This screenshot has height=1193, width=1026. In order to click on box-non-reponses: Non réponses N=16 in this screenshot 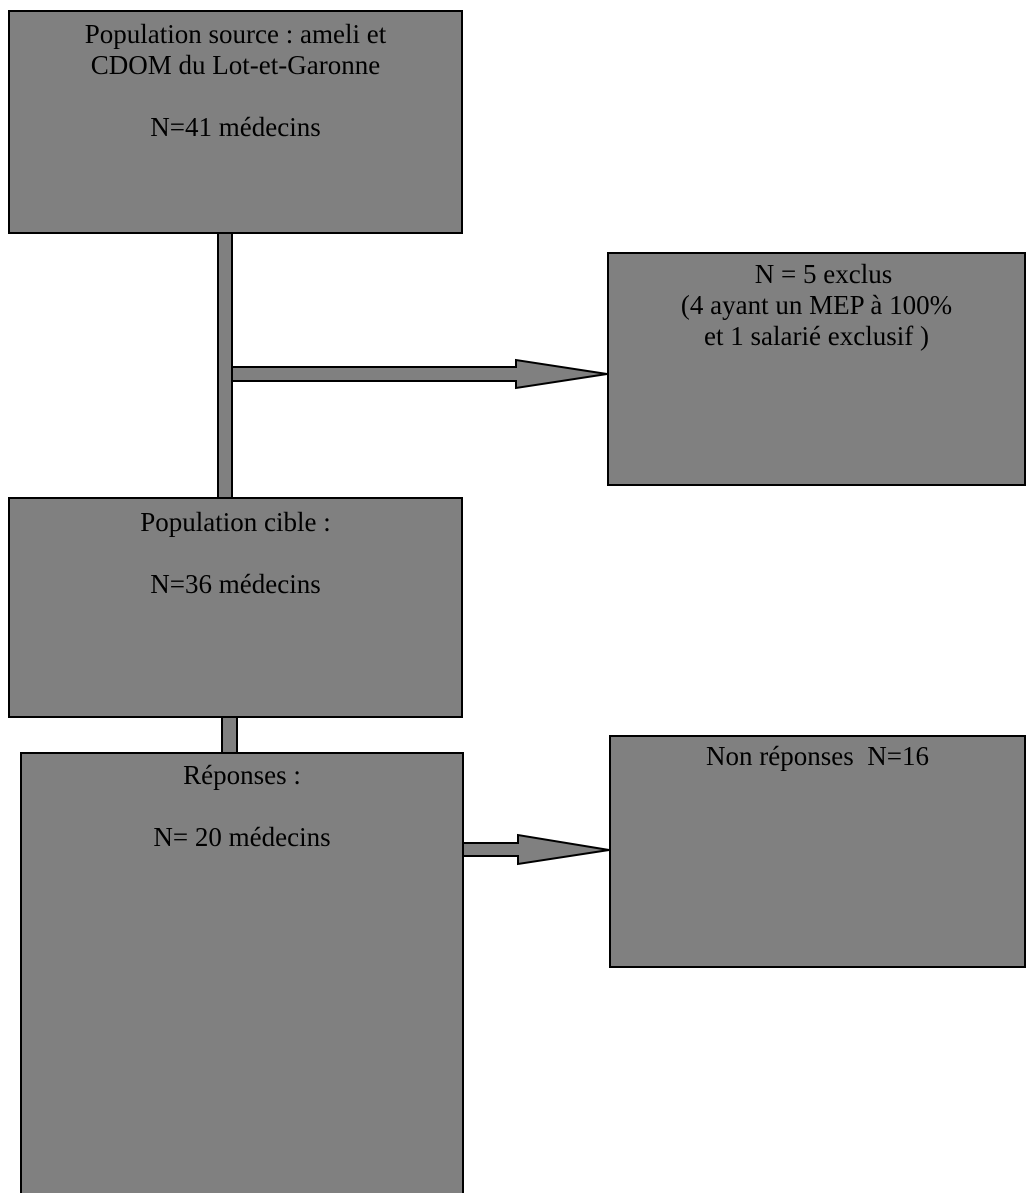, I will do `click(817, 851)`.